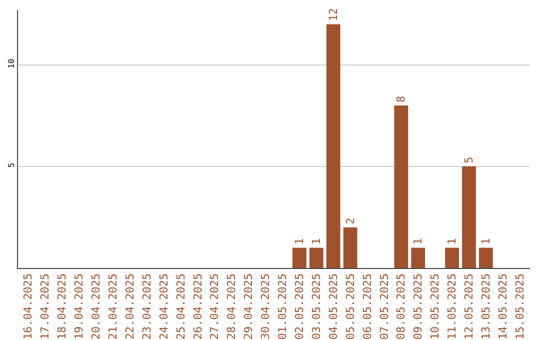 Image resolution: width=540 pixels, height=340 pixels. I want to click on data-label: 12, so click(333, 15).